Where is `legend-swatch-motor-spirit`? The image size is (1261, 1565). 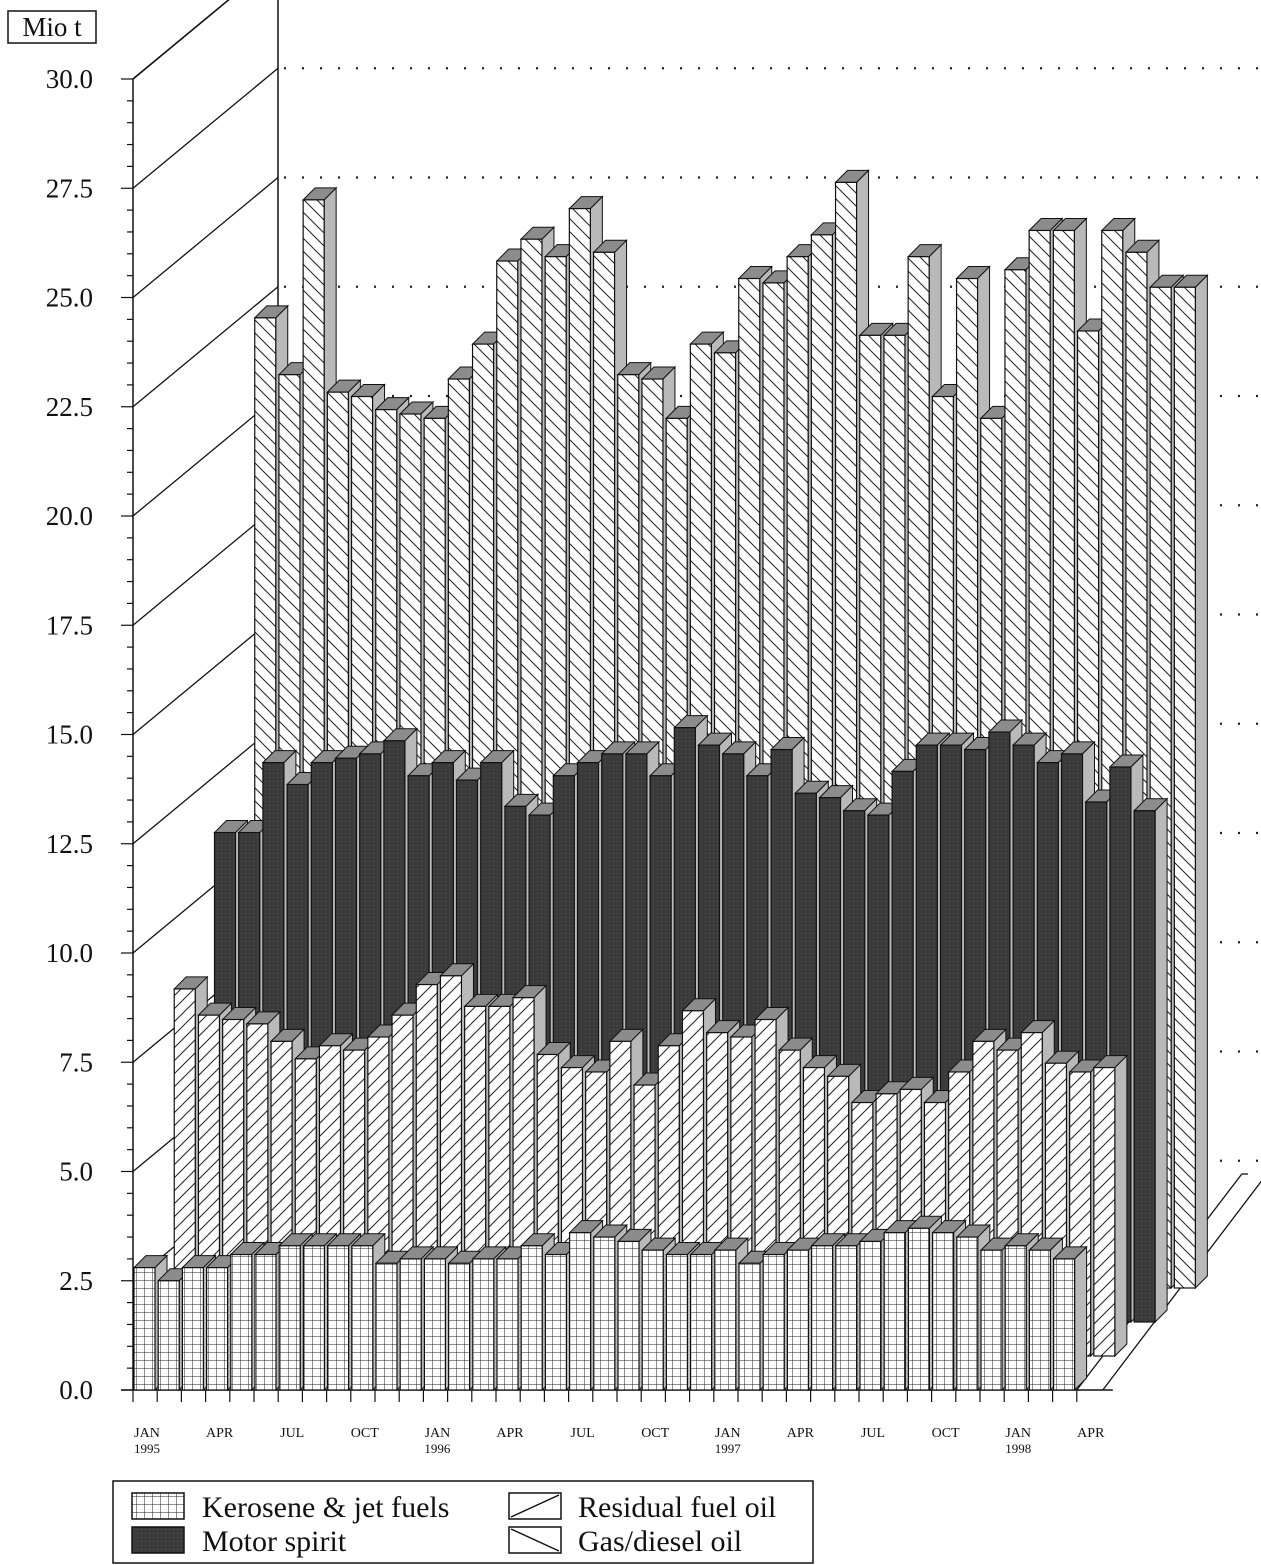
legend-swatch-motor-spirit is located at coordinates (158, 1540).